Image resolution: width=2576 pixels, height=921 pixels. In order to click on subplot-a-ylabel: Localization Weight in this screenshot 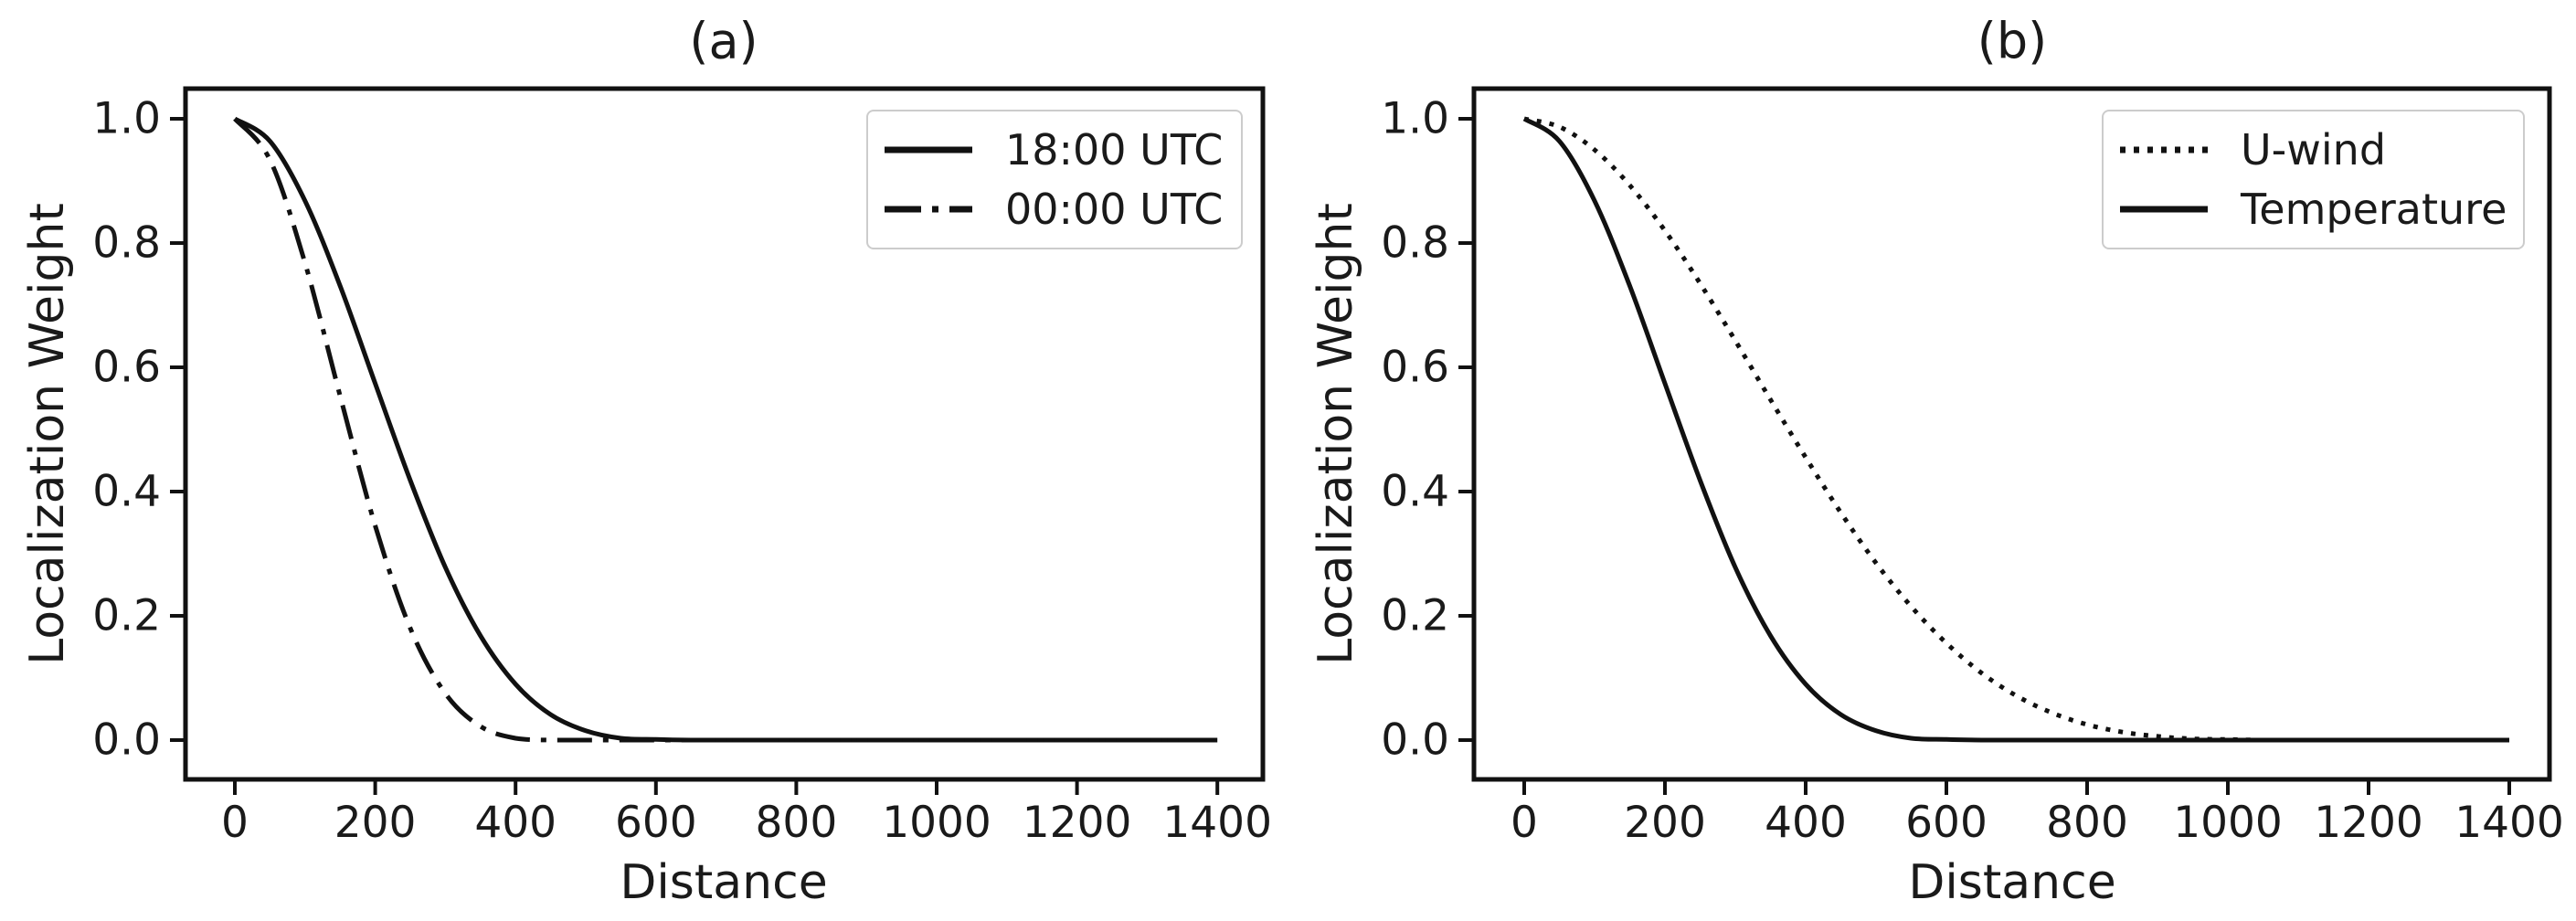, I will do `click(47, 434)`.